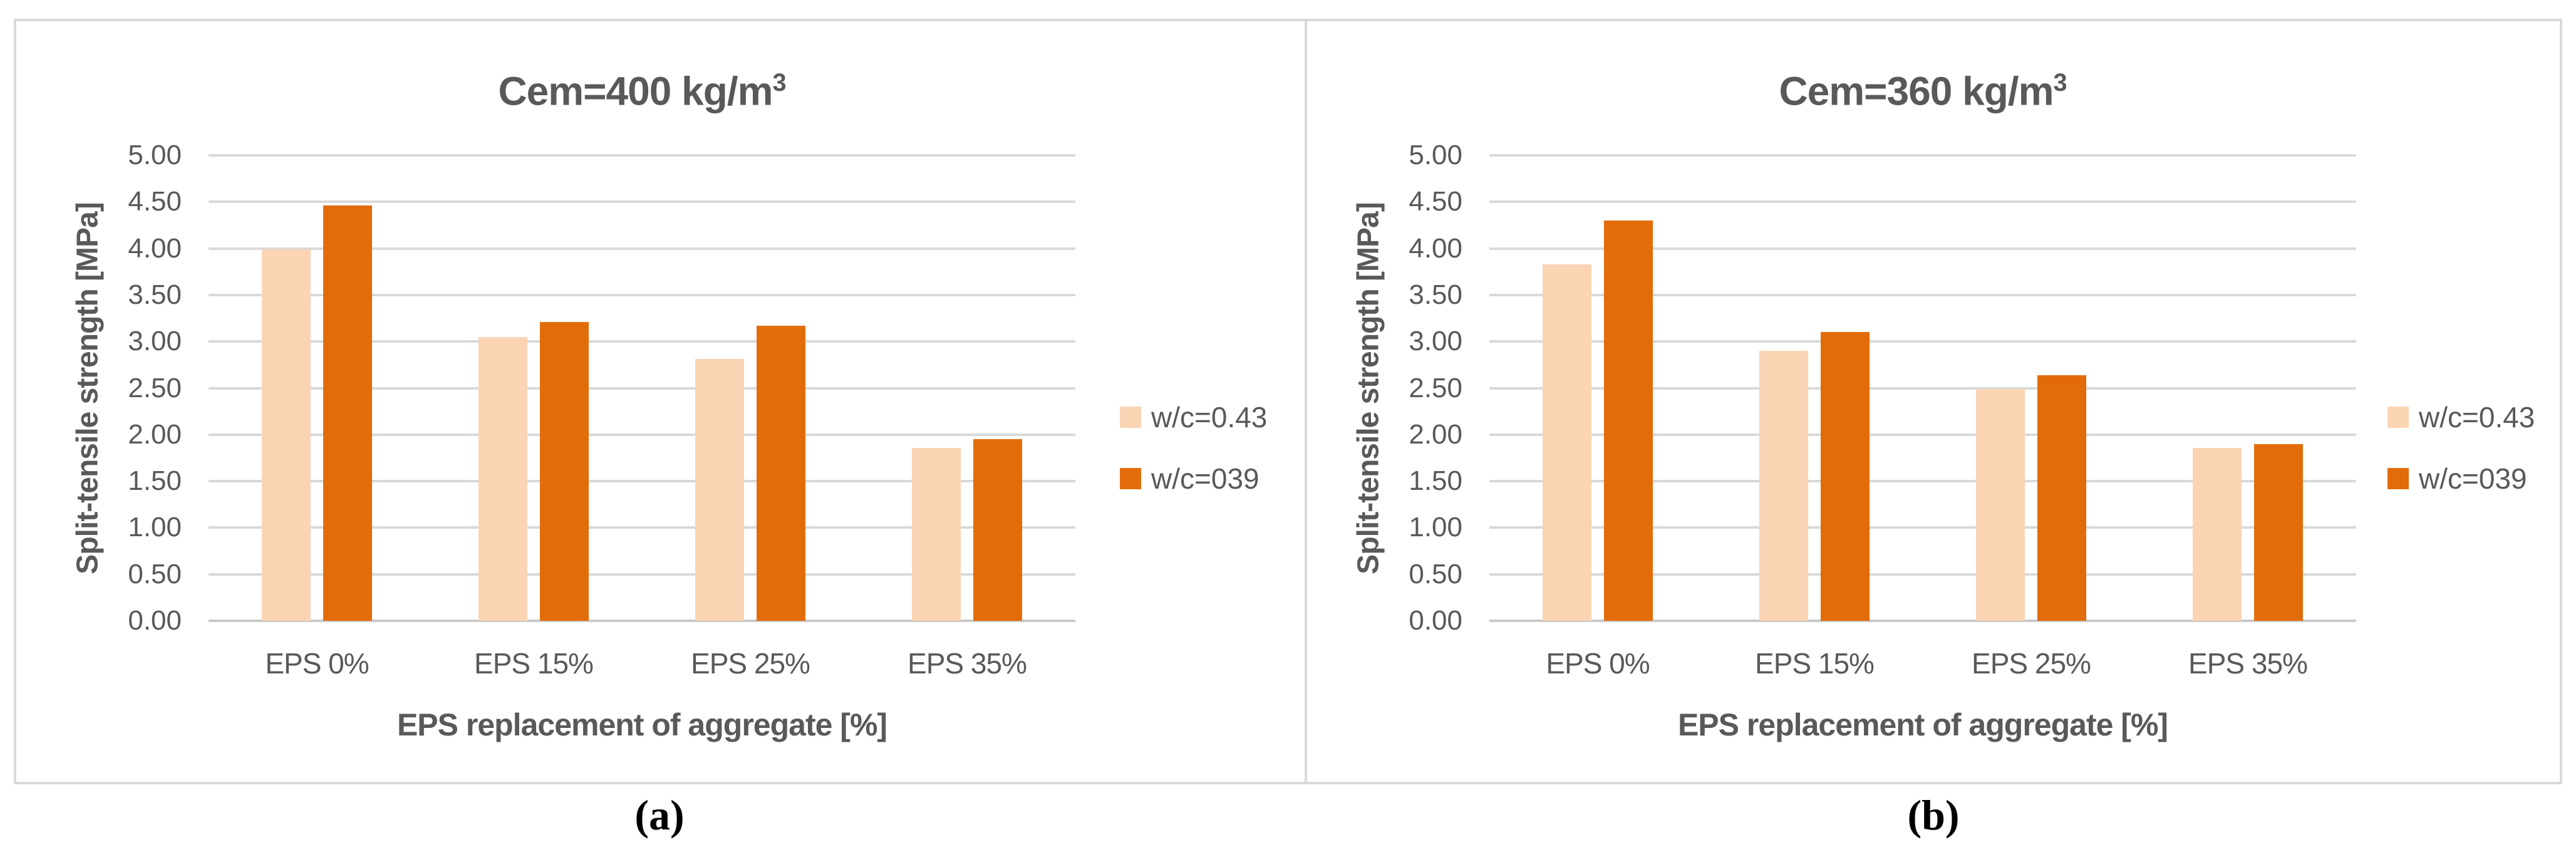 The height and width of the screenshot is (867, 2576). What do you see at coordinates (779, 82) in the screenshot?
I see `chart-a-title-superscript: 3` at bounding box center [779, 82].